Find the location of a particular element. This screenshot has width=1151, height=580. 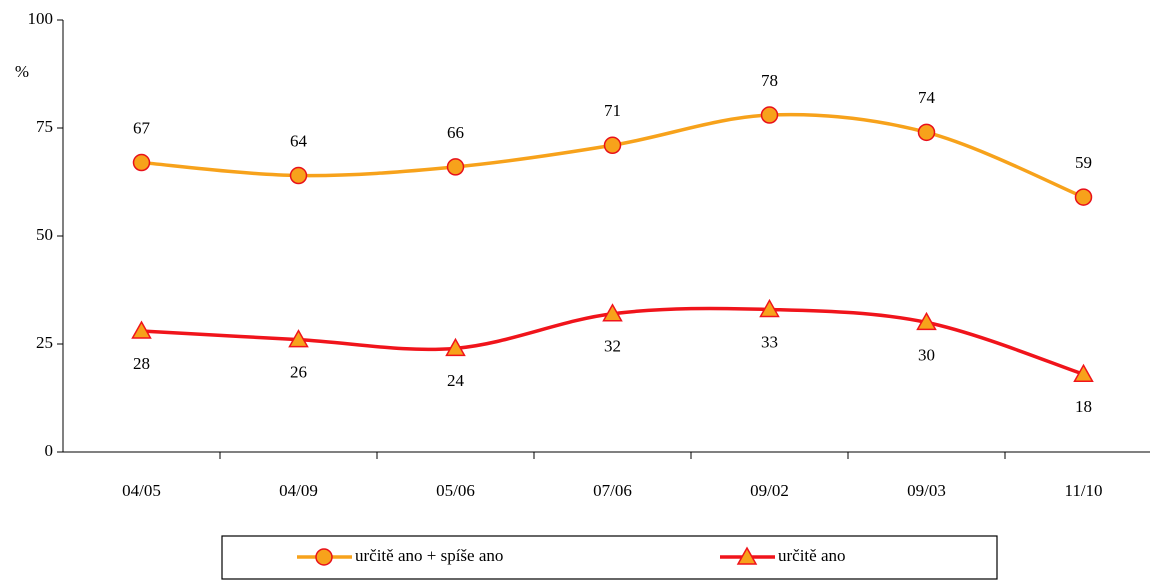

y-tick-label: 50 is located at coordinates (44, 234).